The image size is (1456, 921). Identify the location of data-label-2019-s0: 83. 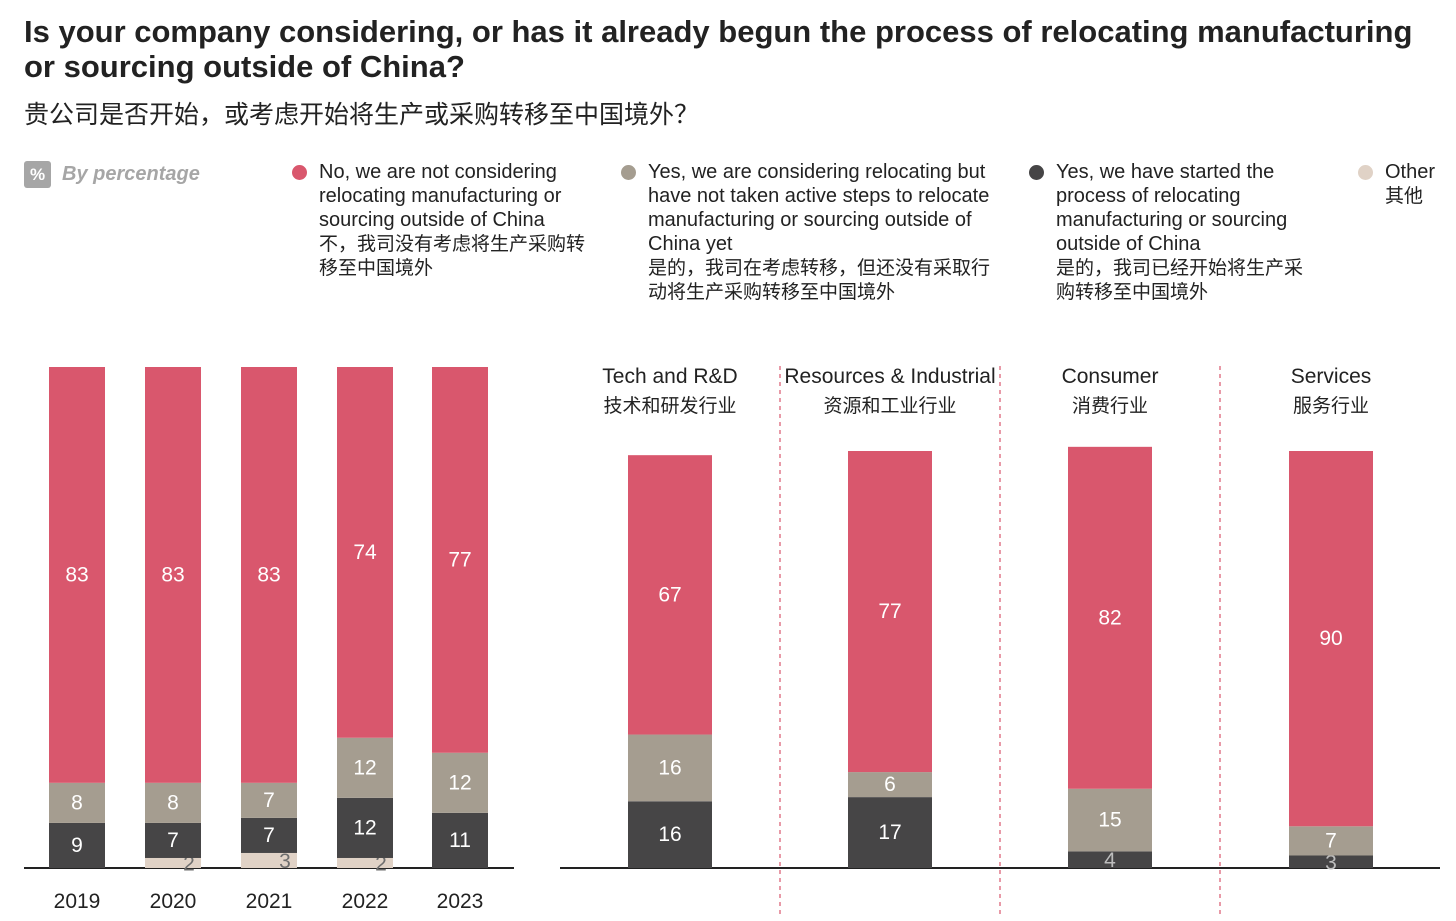
(76, 574).